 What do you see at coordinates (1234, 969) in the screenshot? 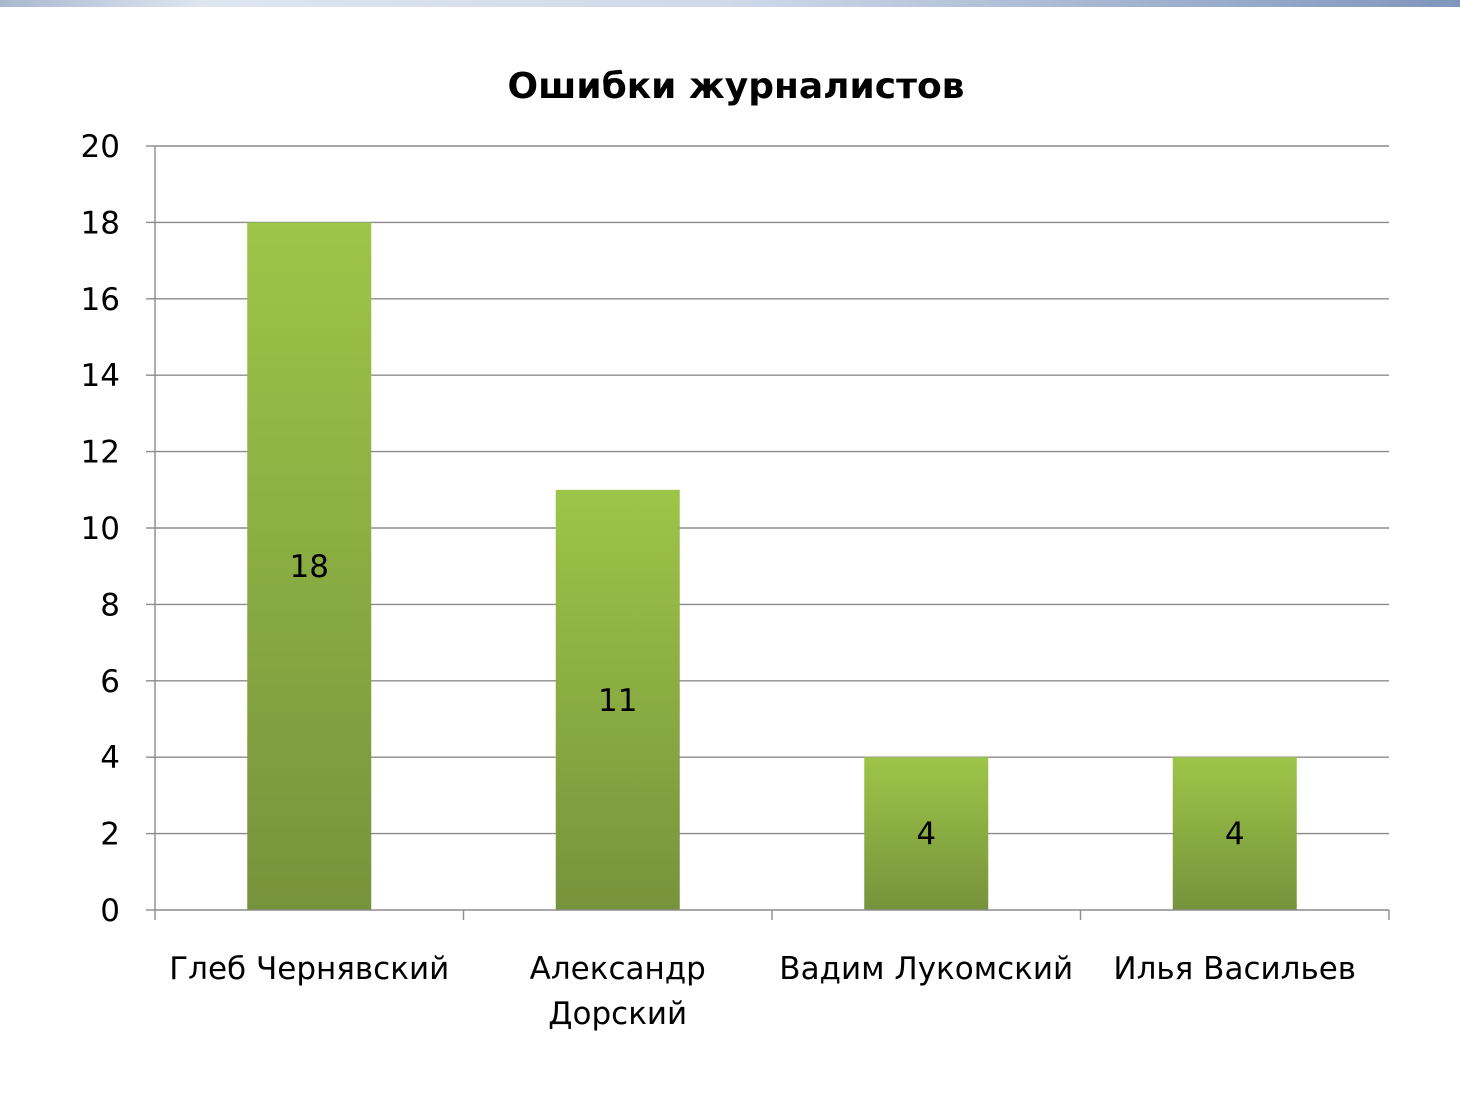
I see `x-category-label: Илья Васильев` at bounding box center [1234, 969].